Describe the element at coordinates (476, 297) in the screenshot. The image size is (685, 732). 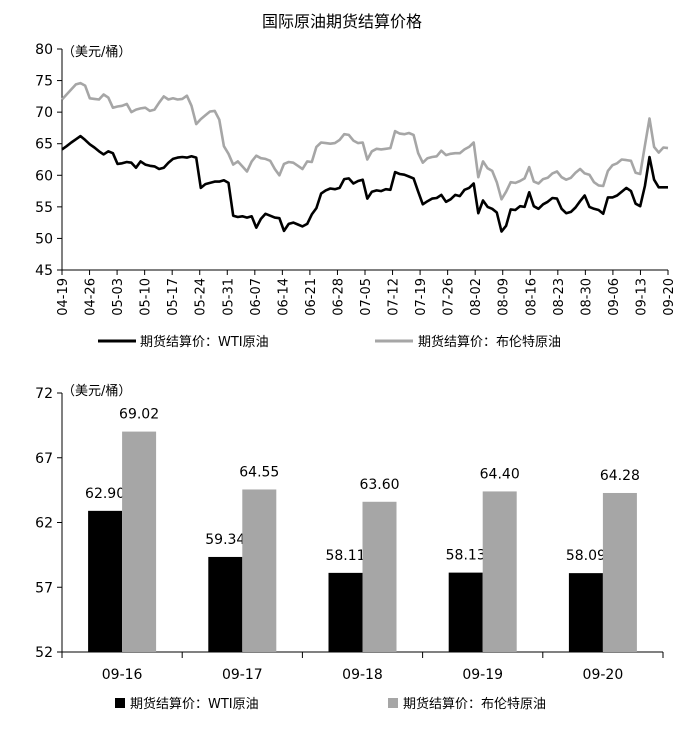
I see `x-tick-label: 08-02` at that location.